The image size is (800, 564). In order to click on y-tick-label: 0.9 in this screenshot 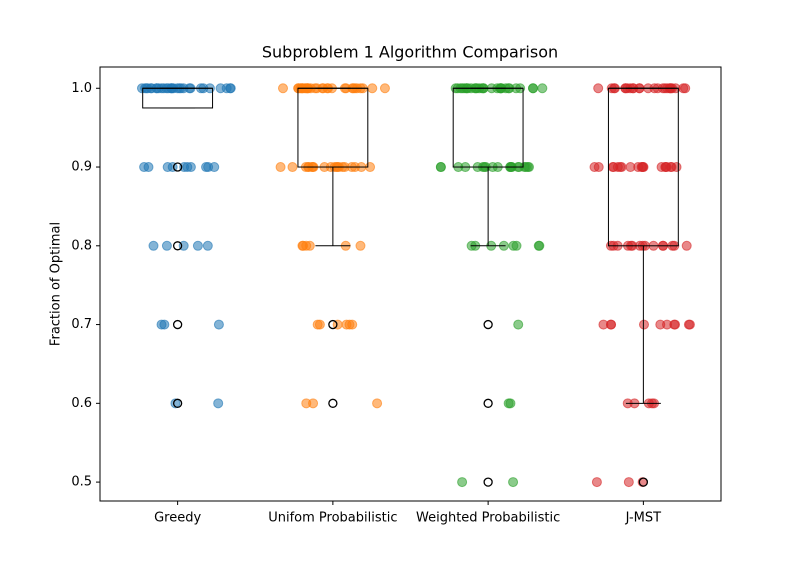, I will do `click(81, 167)`.